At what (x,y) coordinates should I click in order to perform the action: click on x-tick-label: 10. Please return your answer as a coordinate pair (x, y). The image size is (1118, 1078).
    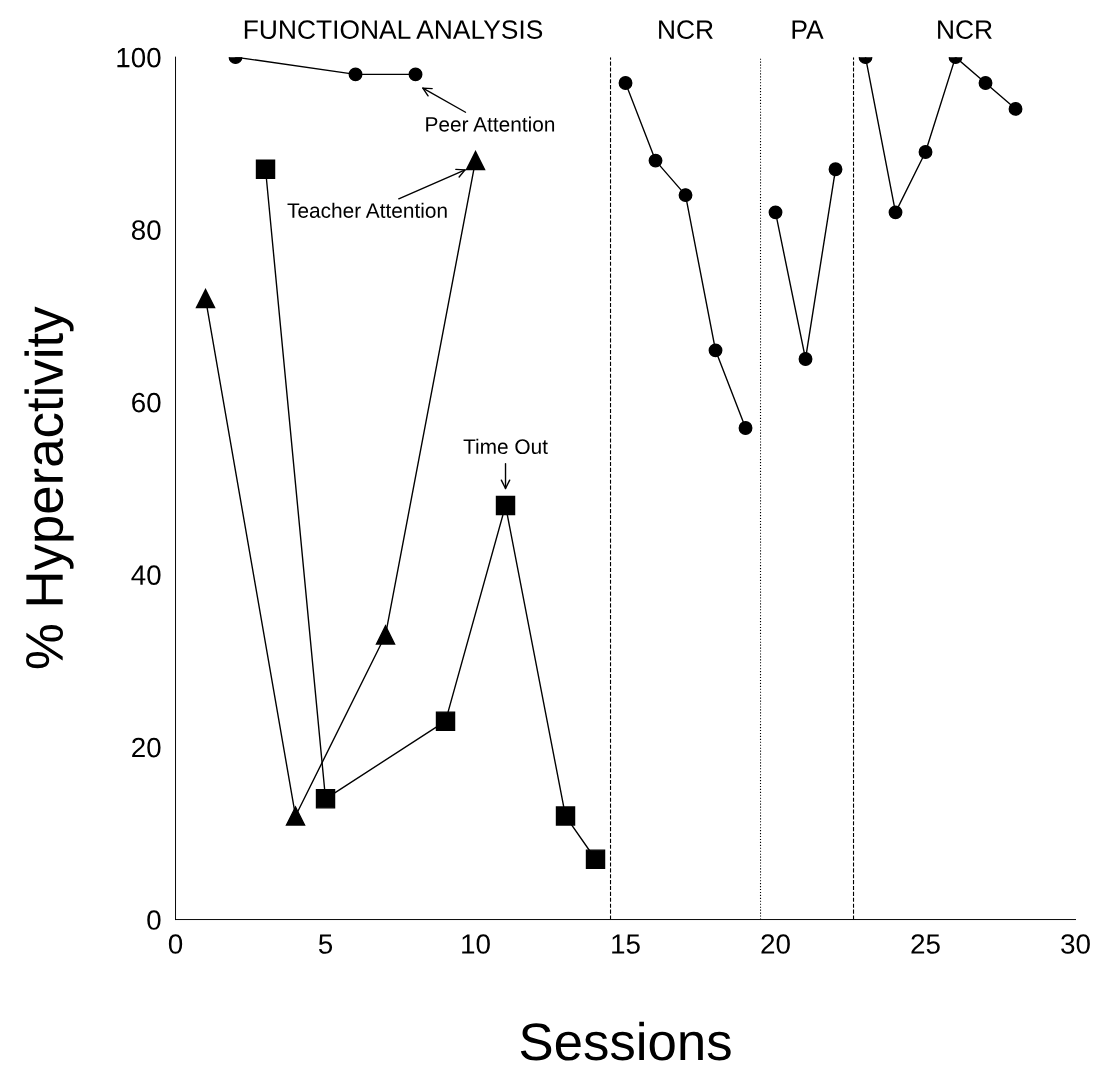
    Looking at the image, I should click on (476, 944).